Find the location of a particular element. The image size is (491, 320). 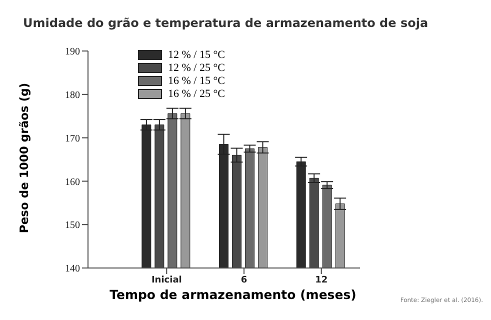

y-tick-label: 140 is located at coordinates (72, 269).